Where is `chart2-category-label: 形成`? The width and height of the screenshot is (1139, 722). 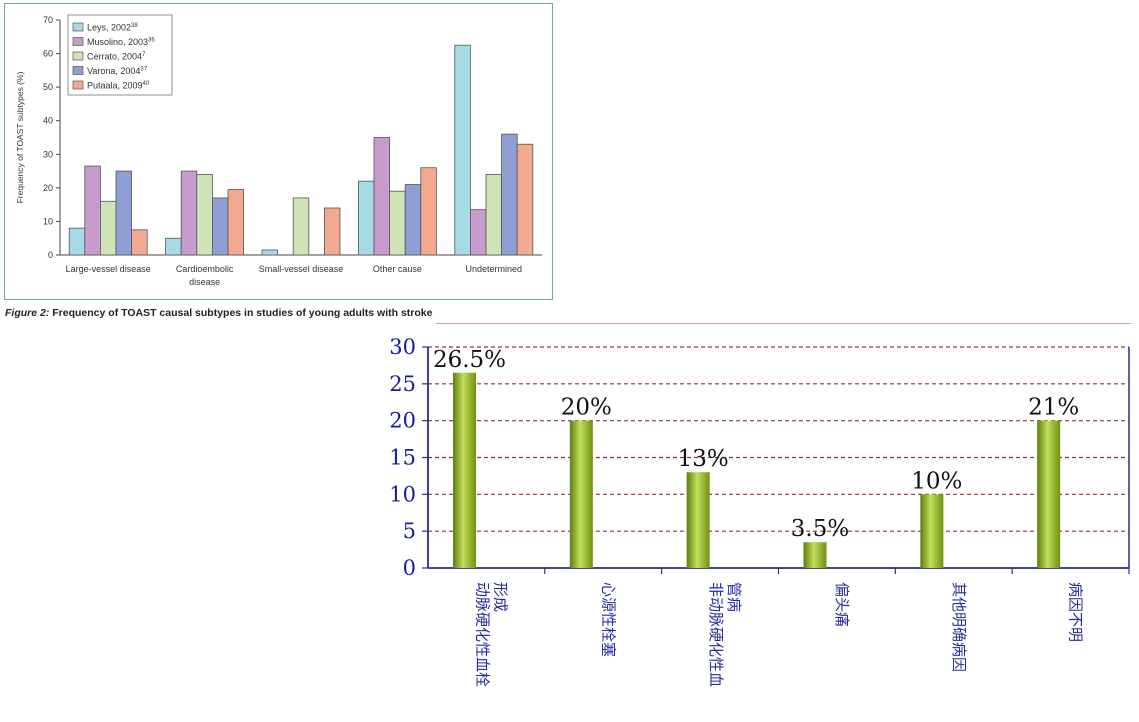 chart2-category-label: 形成 is located at coordinates (500, 597).